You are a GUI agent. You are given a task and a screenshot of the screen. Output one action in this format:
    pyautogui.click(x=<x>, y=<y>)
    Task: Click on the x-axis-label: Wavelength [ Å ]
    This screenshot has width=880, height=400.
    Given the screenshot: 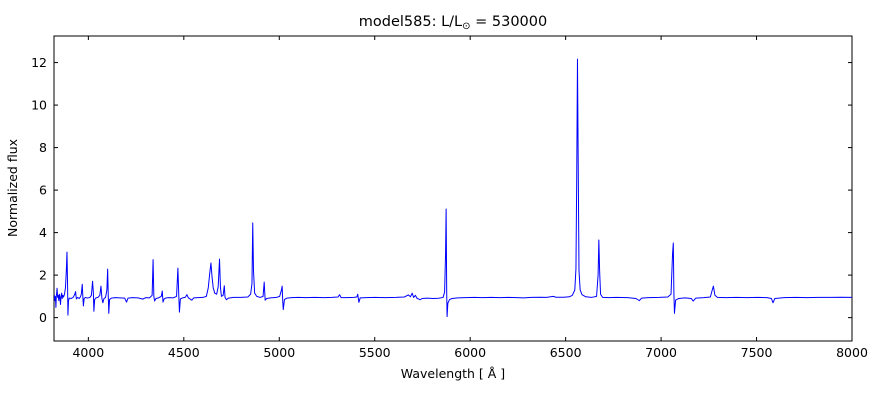 What is the action you would take?
    pyautogui.click(x=453, y=373)
    